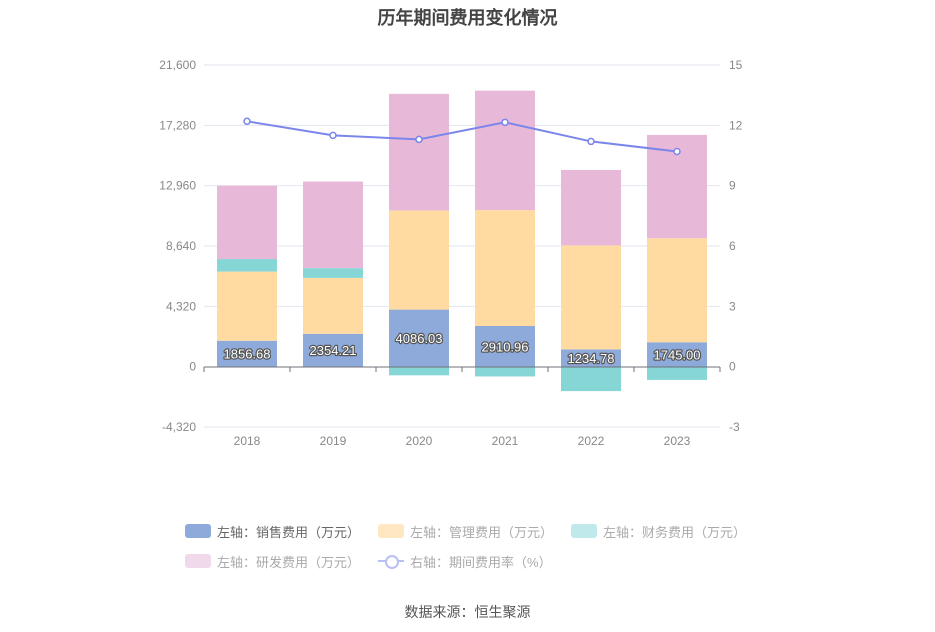  What do you see at coordinates (192, 367) in the screenshot?
I see `left-axis-tick-label: 0` at bounding box center [192, 367].